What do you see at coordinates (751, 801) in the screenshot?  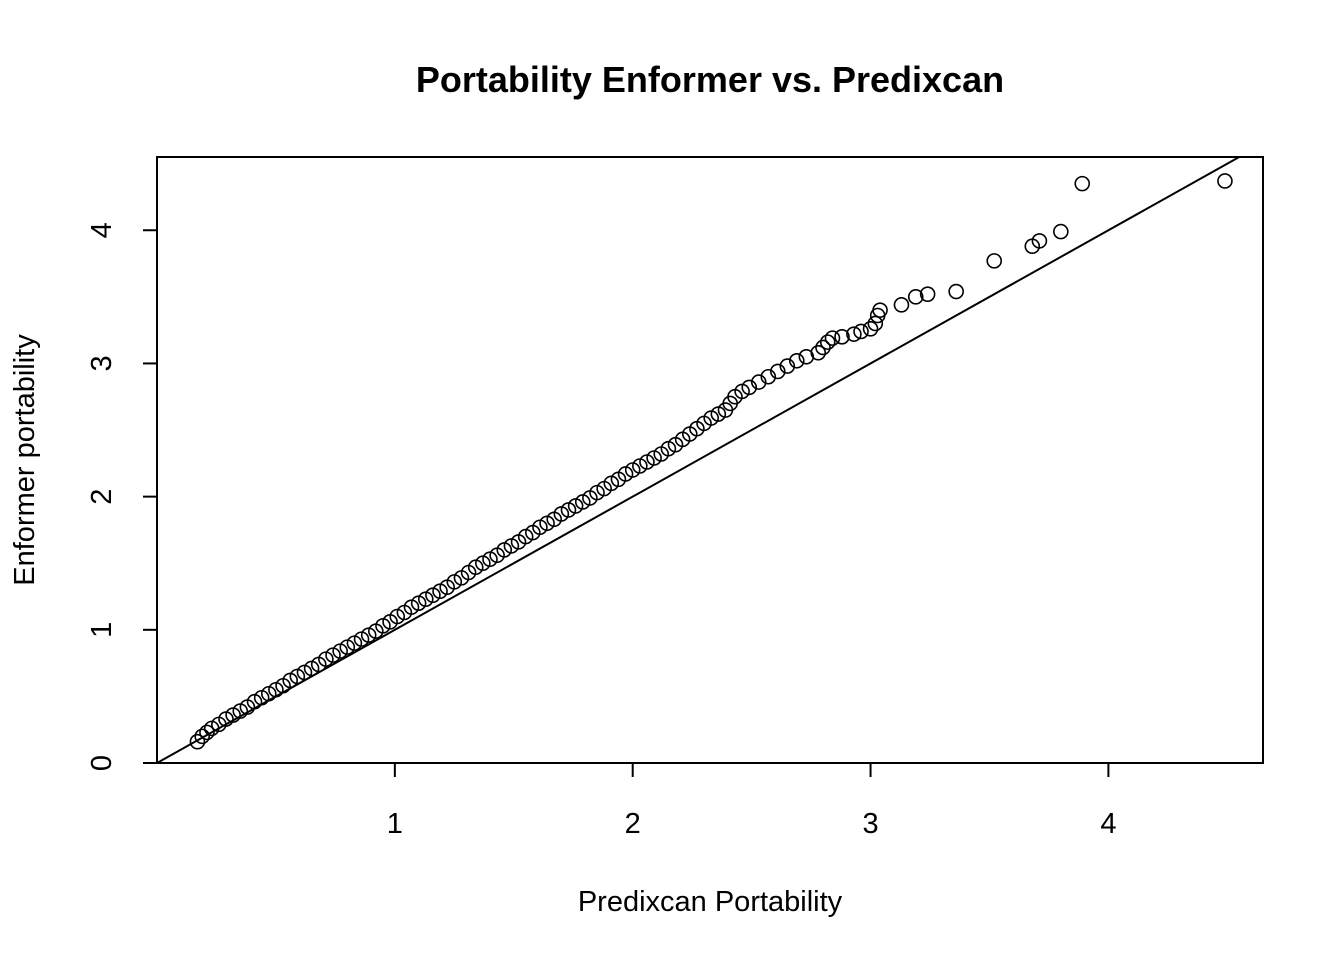 I see `x-axis: 1 2 3 4` at bounding box center [751, 801].